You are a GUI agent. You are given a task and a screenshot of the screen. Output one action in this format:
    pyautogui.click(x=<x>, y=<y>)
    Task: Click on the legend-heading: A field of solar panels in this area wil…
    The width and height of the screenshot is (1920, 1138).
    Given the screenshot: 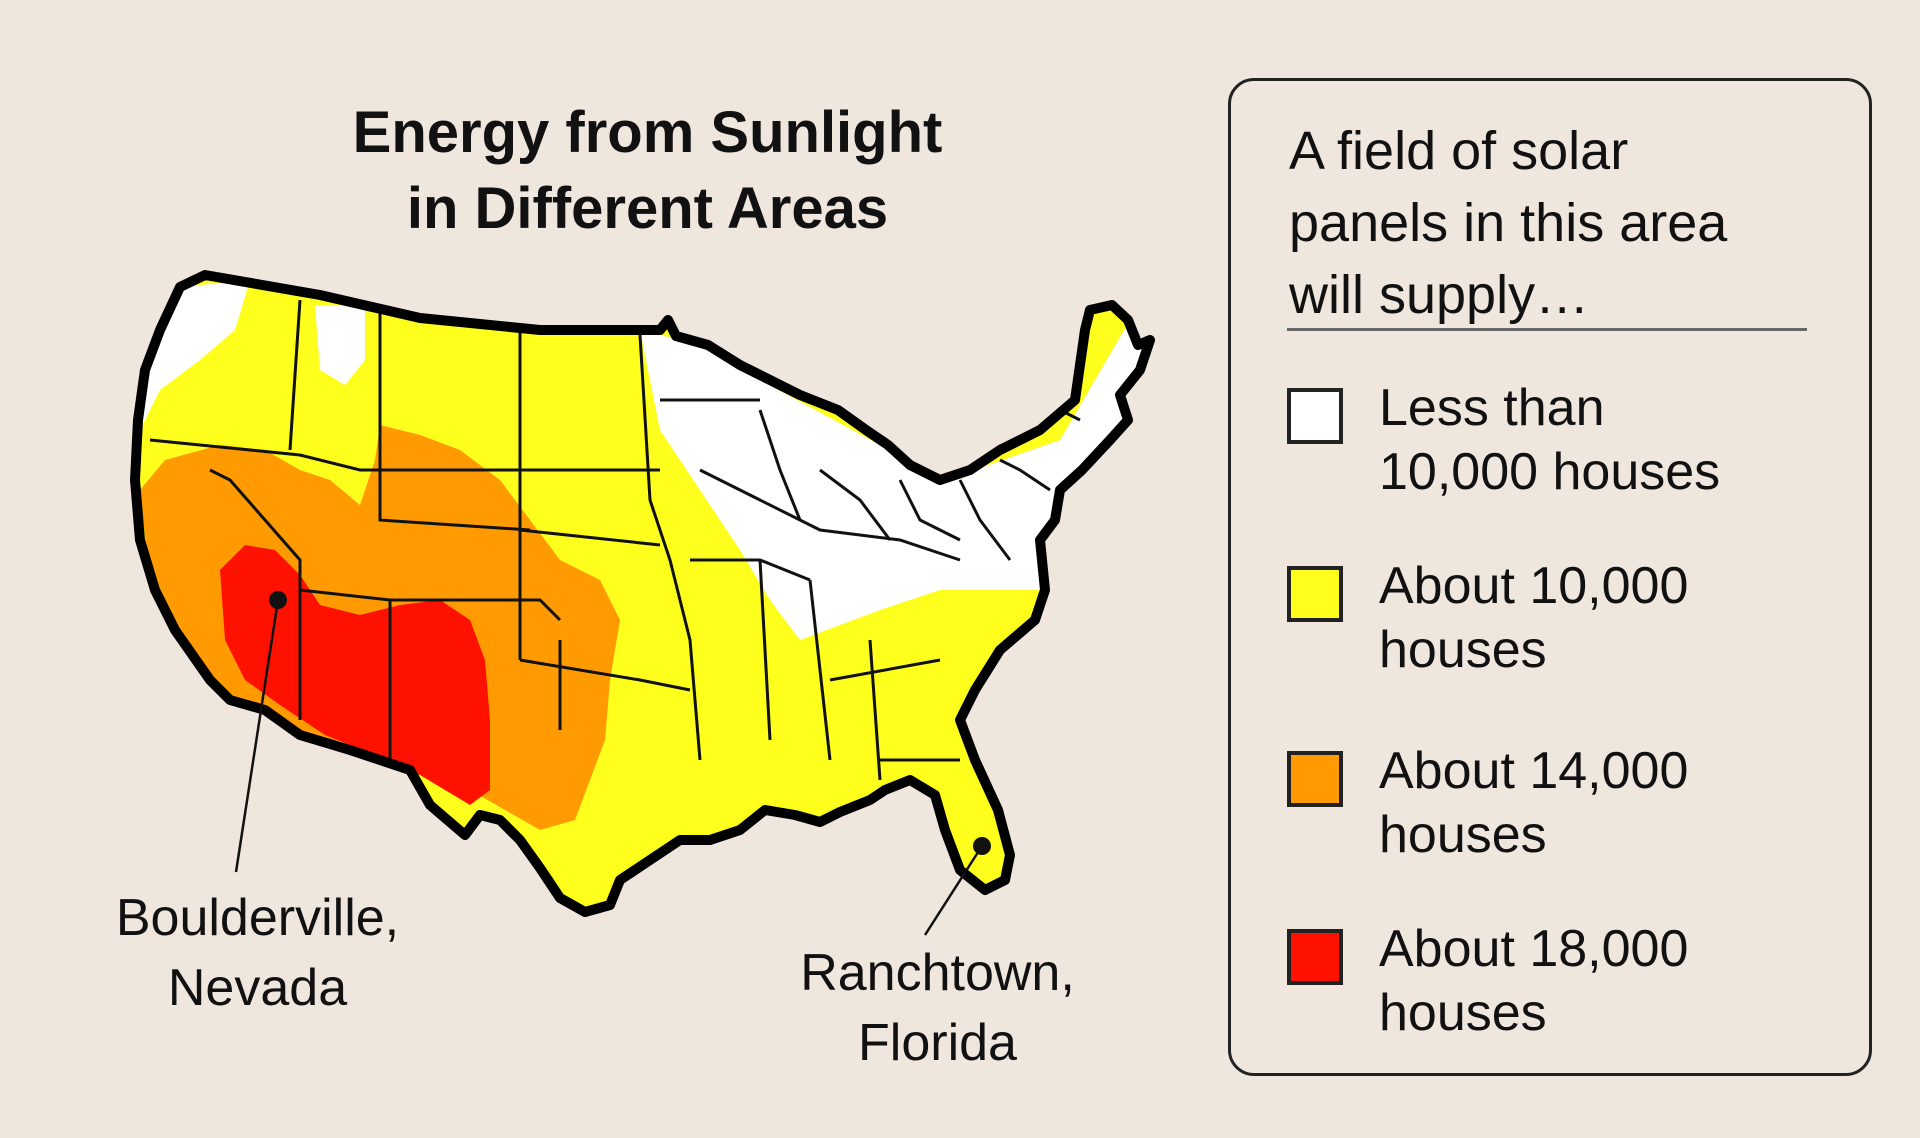 What is the action you would take?
    pyautogui.click(x=1559, y=223)
    